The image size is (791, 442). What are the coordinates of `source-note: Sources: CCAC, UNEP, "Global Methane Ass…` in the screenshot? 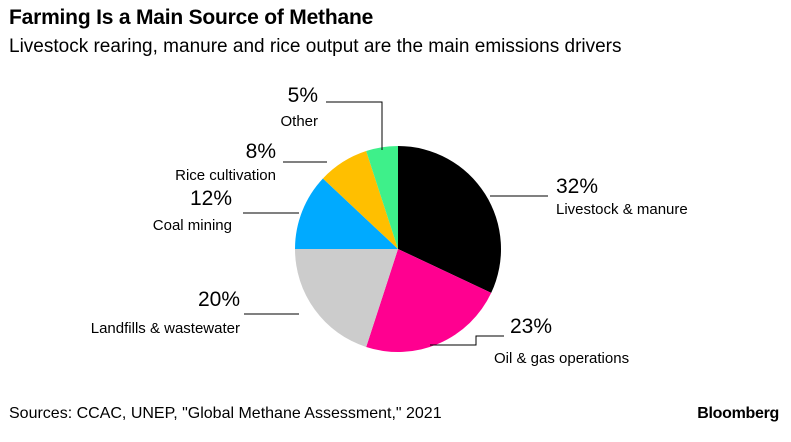 It's located at (225, 413).